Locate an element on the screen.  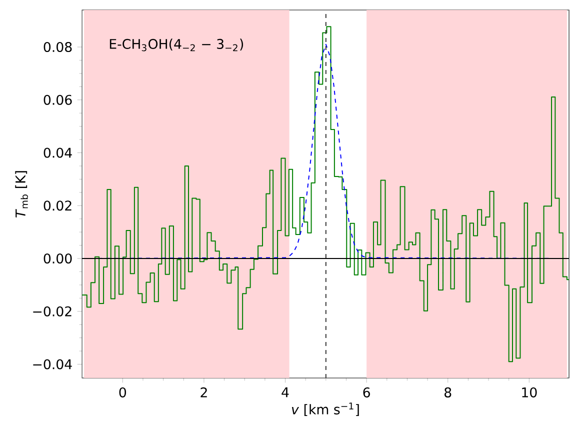
annotation: E-CH$_{3}$OH(4$_{−2}$ − 3$_{−2}$) is located at coordinates (177, 45).